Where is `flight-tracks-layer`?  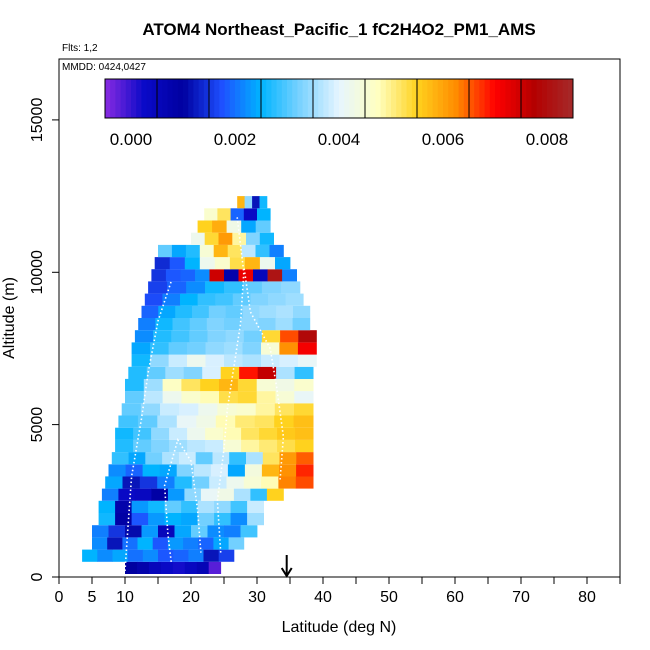 flight-tracks-layer is located at coordinates (204, 394).